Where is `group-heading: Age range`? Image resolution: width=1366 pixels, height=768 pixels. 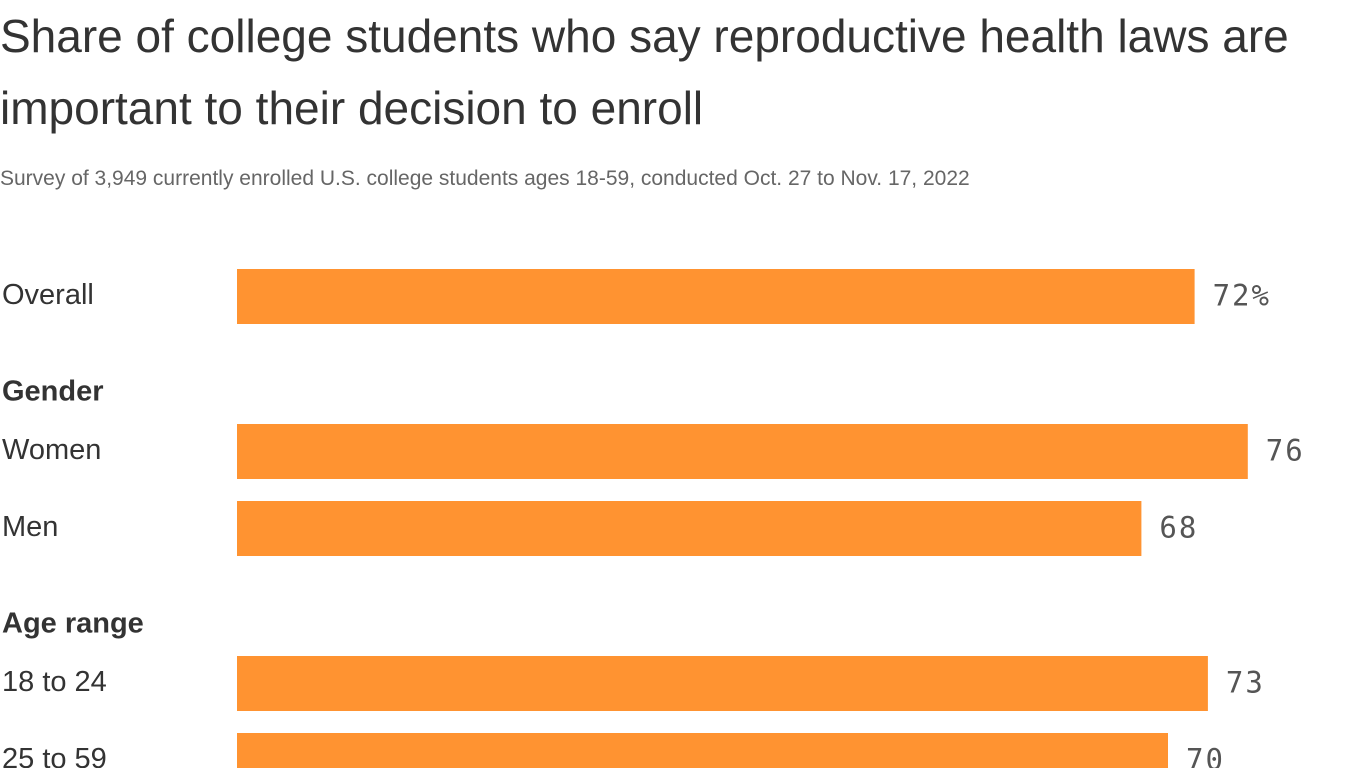 group-heading: Age range is located at coordinates (73, 624).